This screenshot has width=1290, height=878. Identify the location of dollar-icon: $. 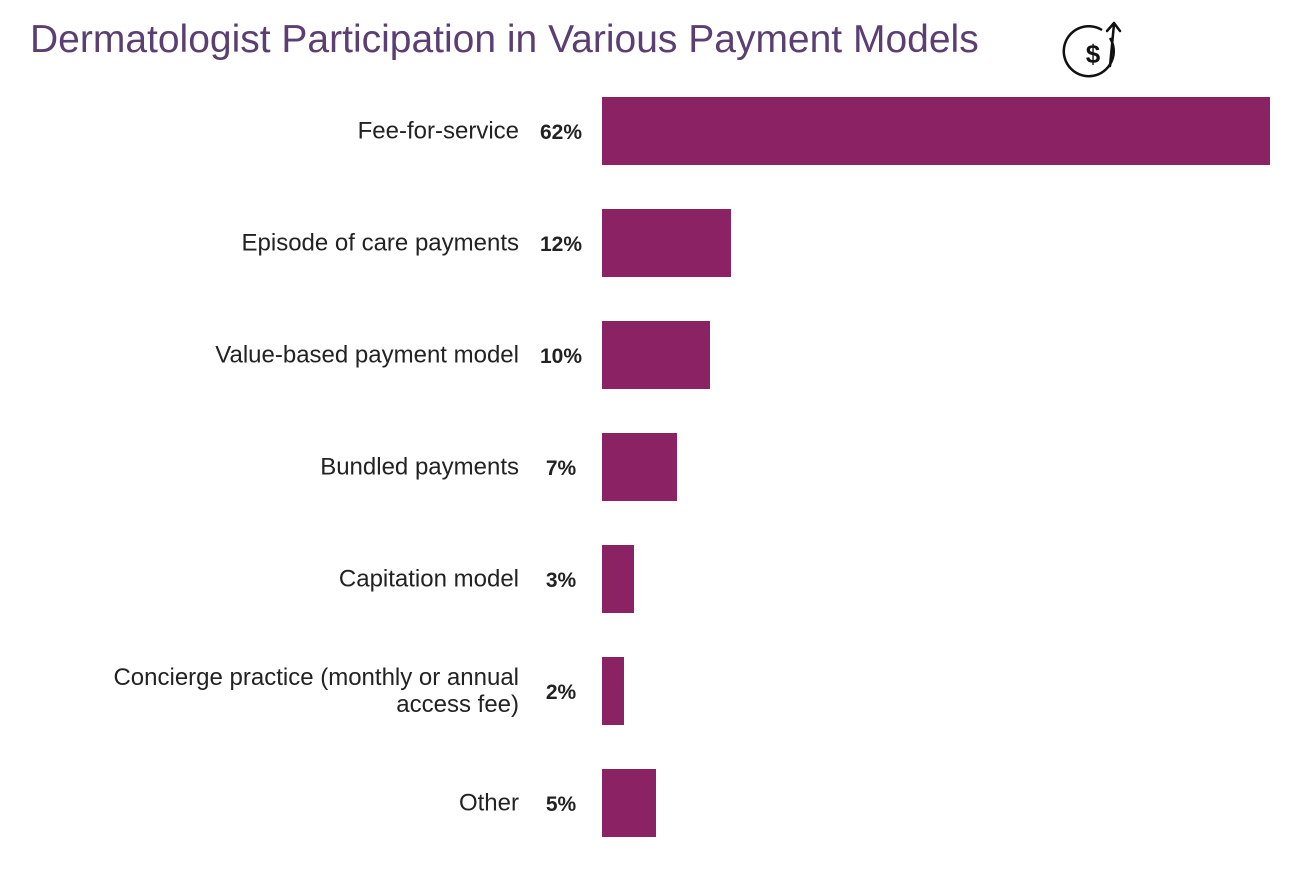
(1092, 49).